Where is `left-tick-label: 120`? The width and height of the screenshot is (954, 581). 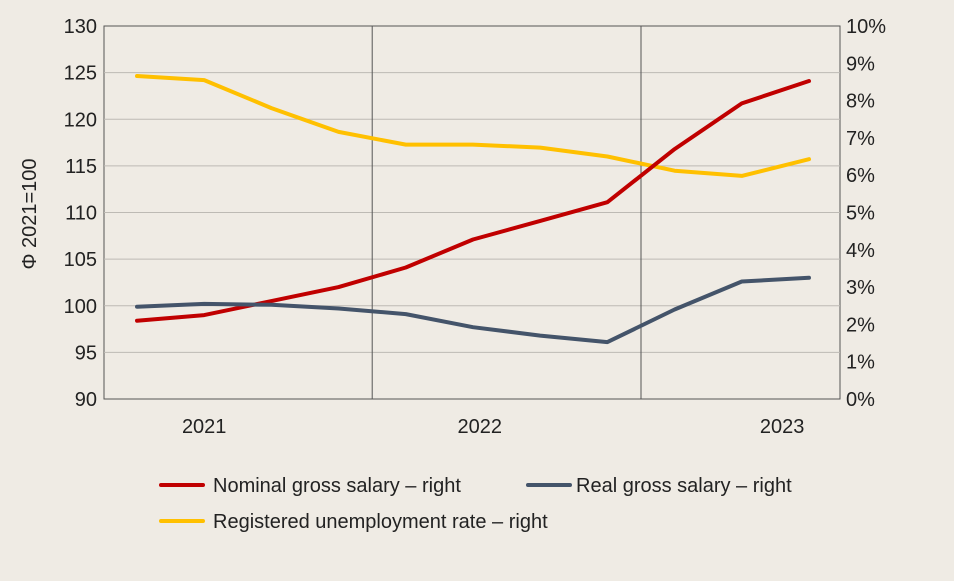 left-tick-label: 120 is located at coordinates (80, 120).